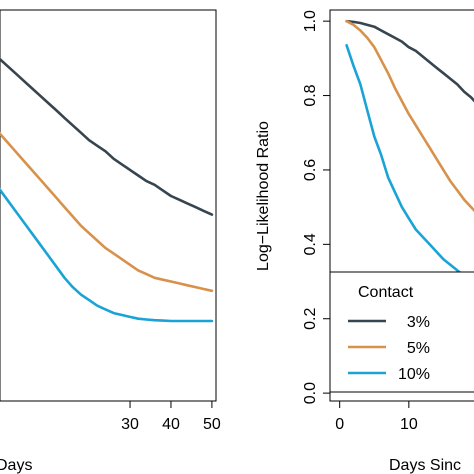 Image resolution: width=474 pixels, height=474 pixels. Describe the element at coordinates (310, 244) in the screenshot. I see `right-y-tick-label: 0.4` at that location.